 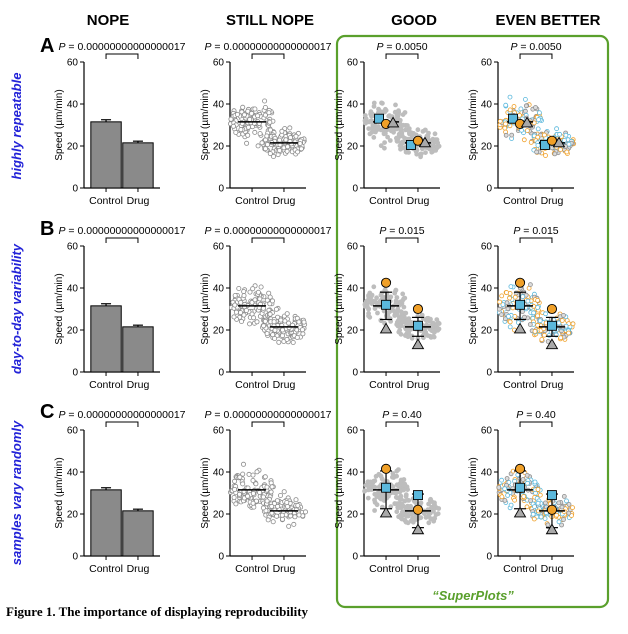 What do you see at coordinates (414, 20) in the screenshot?
I see `column-header-good: GOOD` at bounding box center [414, 20].